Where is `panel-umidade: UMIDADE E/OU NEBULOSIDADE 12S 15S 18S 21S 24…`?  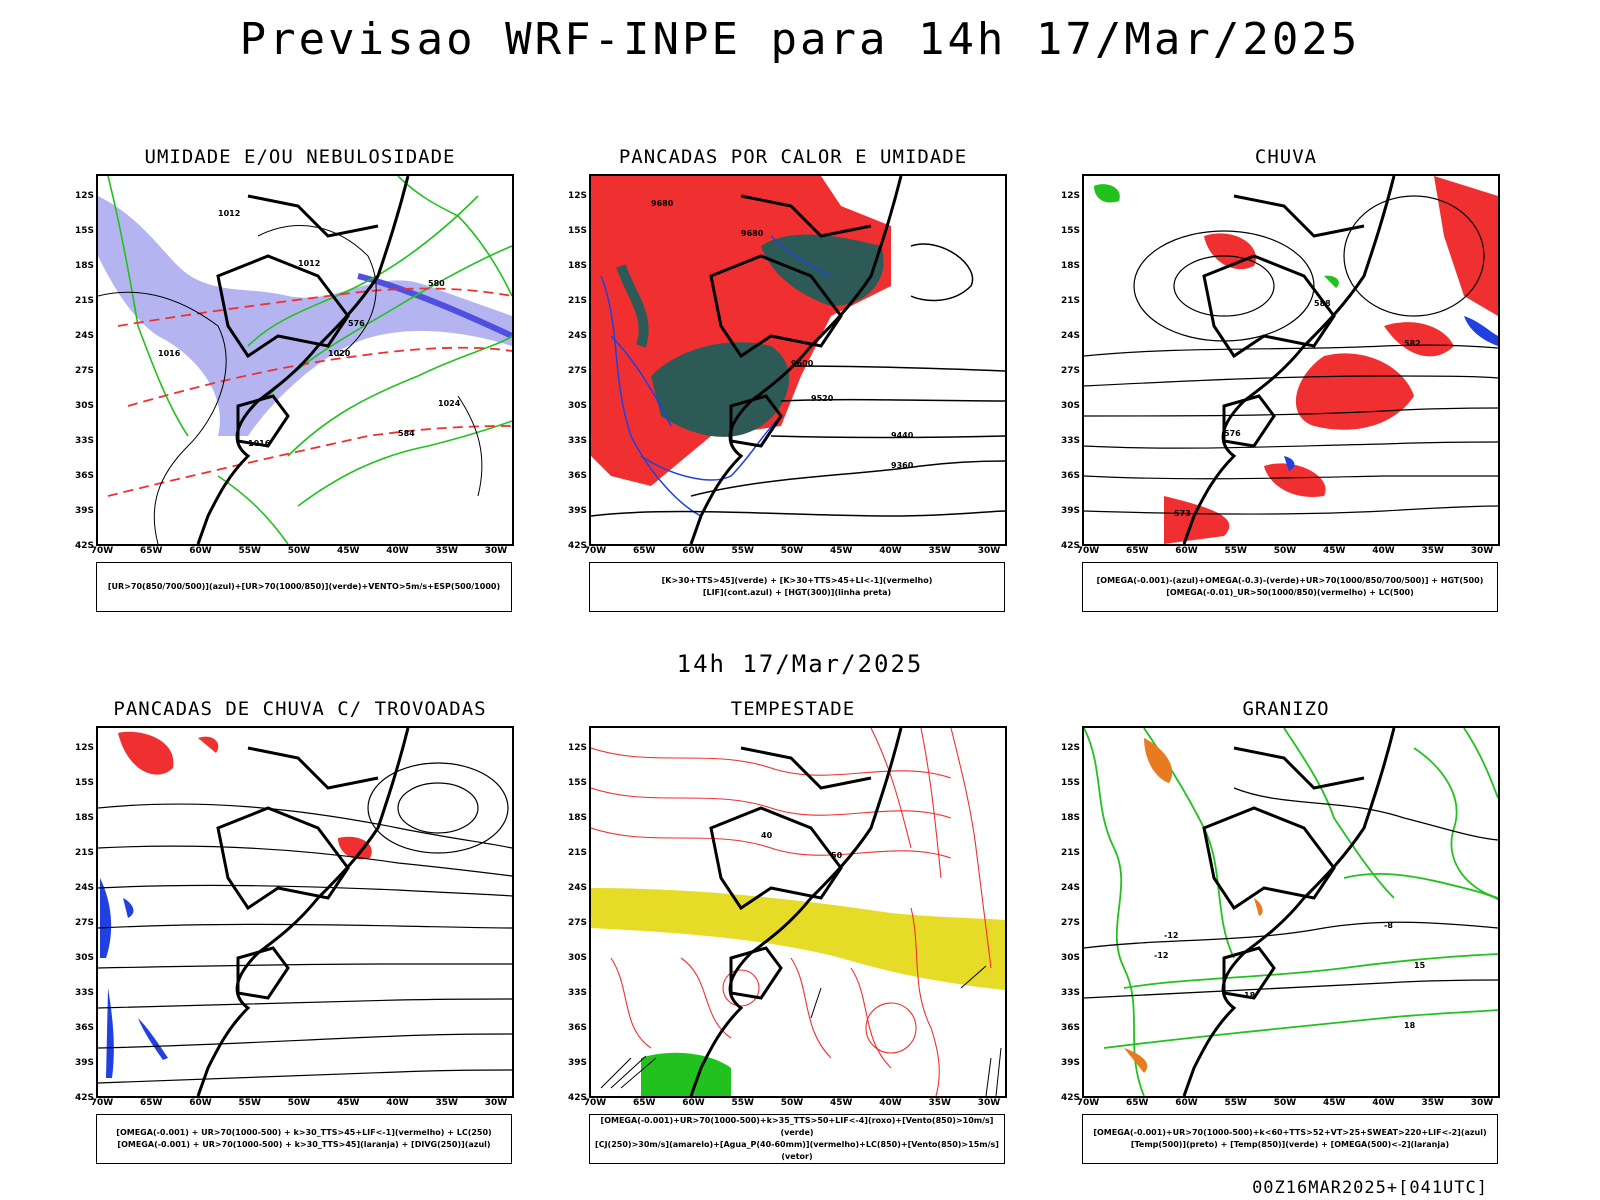 panel-umidade: UMIDADE E/OU NEBULOSIDADE 12S 15S 18S 21S 24… is located at coordinates (297, 386).